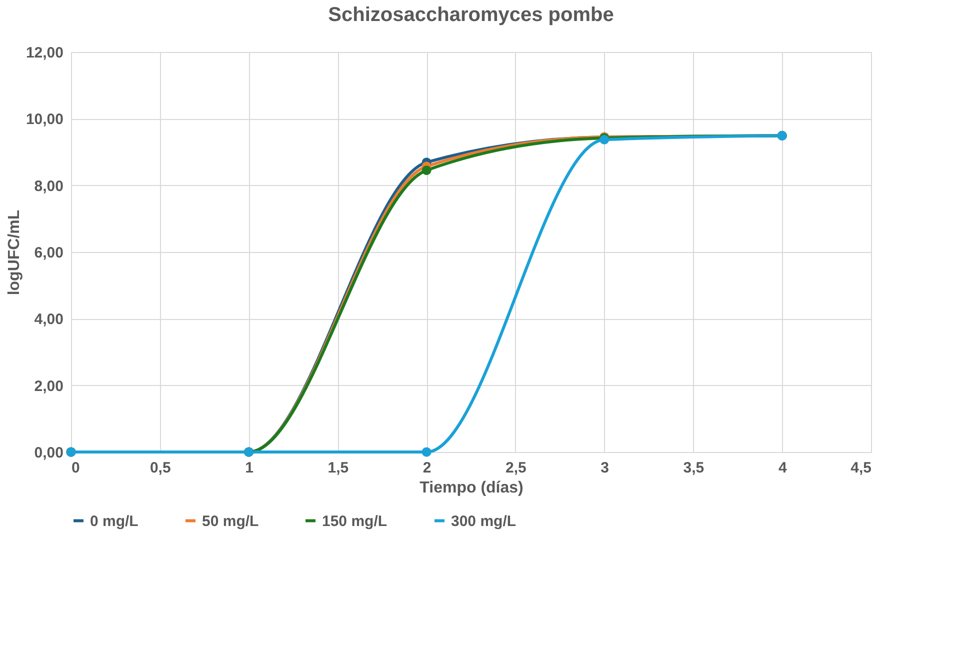  I want to click on x-tick-label: 1,5, so click(338, 468).